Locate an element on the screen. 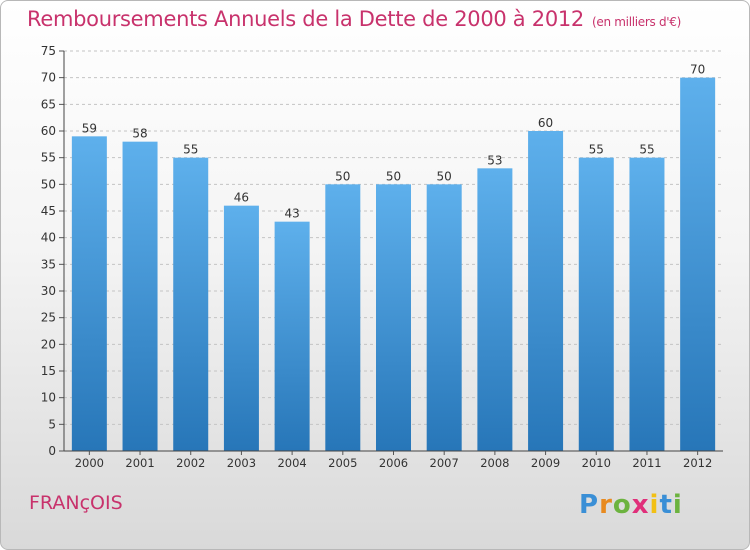  logo-letter: t is located at coordinates (666, 505).